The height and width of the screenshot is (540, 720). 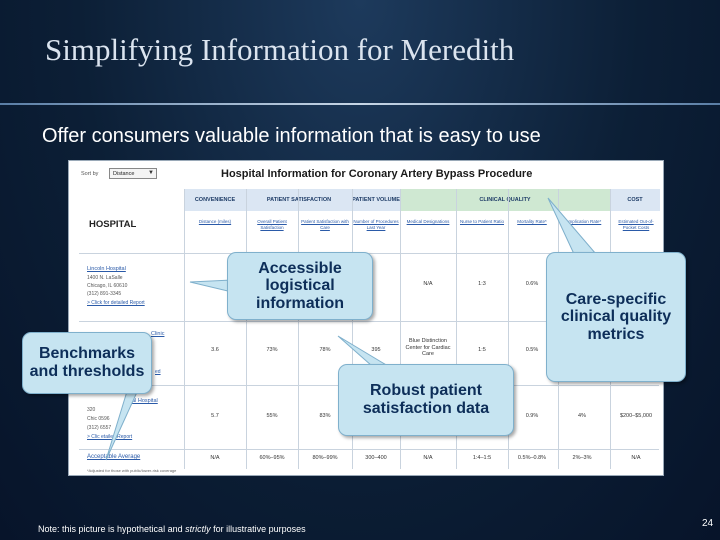 I want to click on cell-nurse-ratio: 1:5, so click(x=482, y=350).